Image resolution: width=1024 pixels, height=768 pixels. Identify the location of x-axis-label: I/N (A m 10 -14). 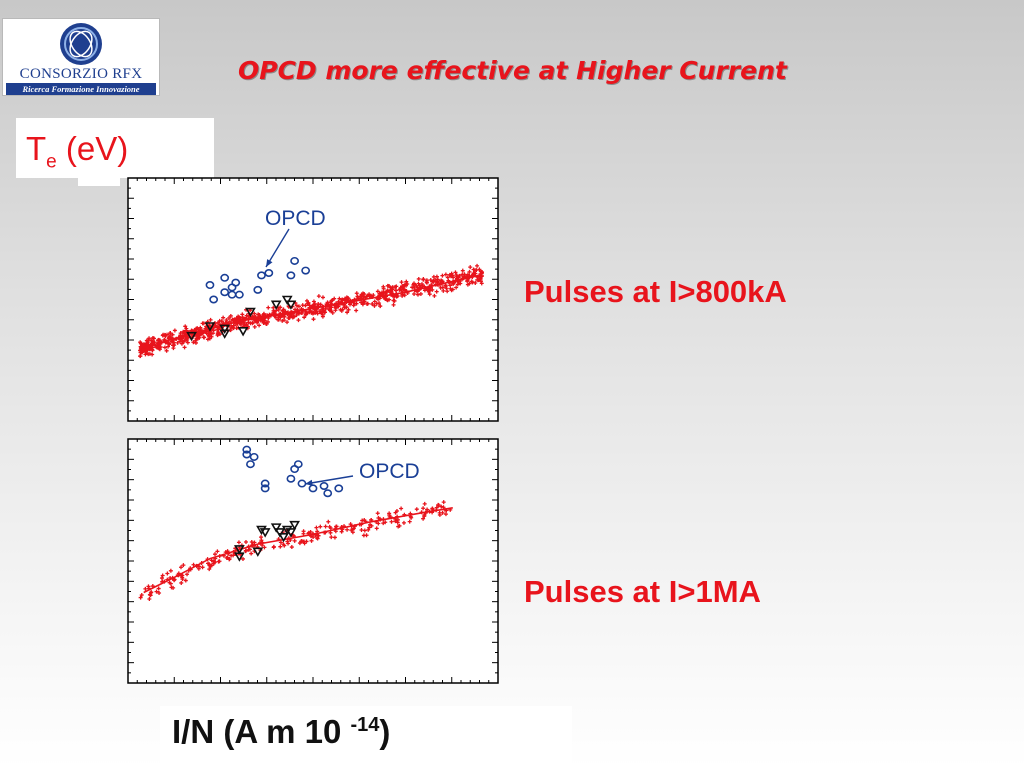
(281, 732).